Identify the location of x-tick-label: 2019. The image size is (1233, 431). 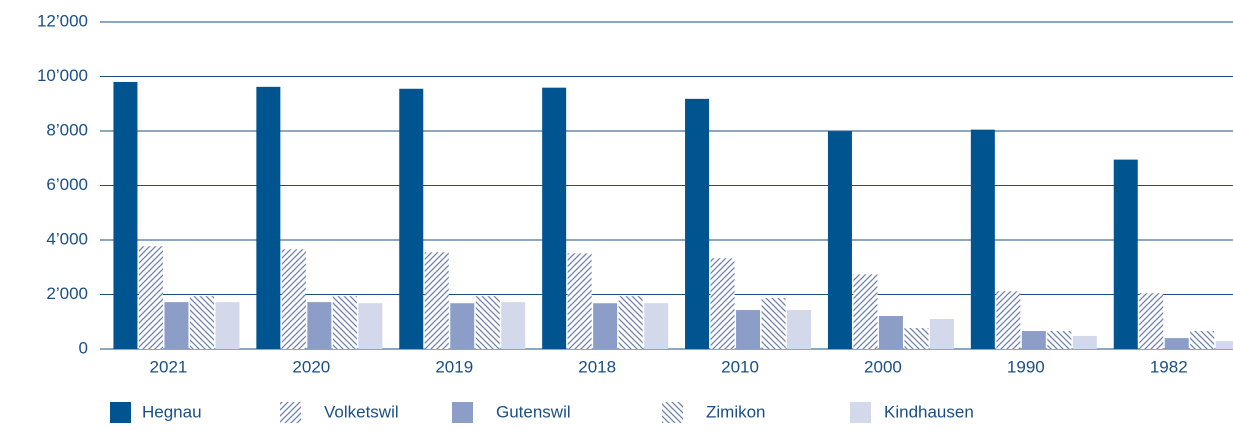
(454, 366).